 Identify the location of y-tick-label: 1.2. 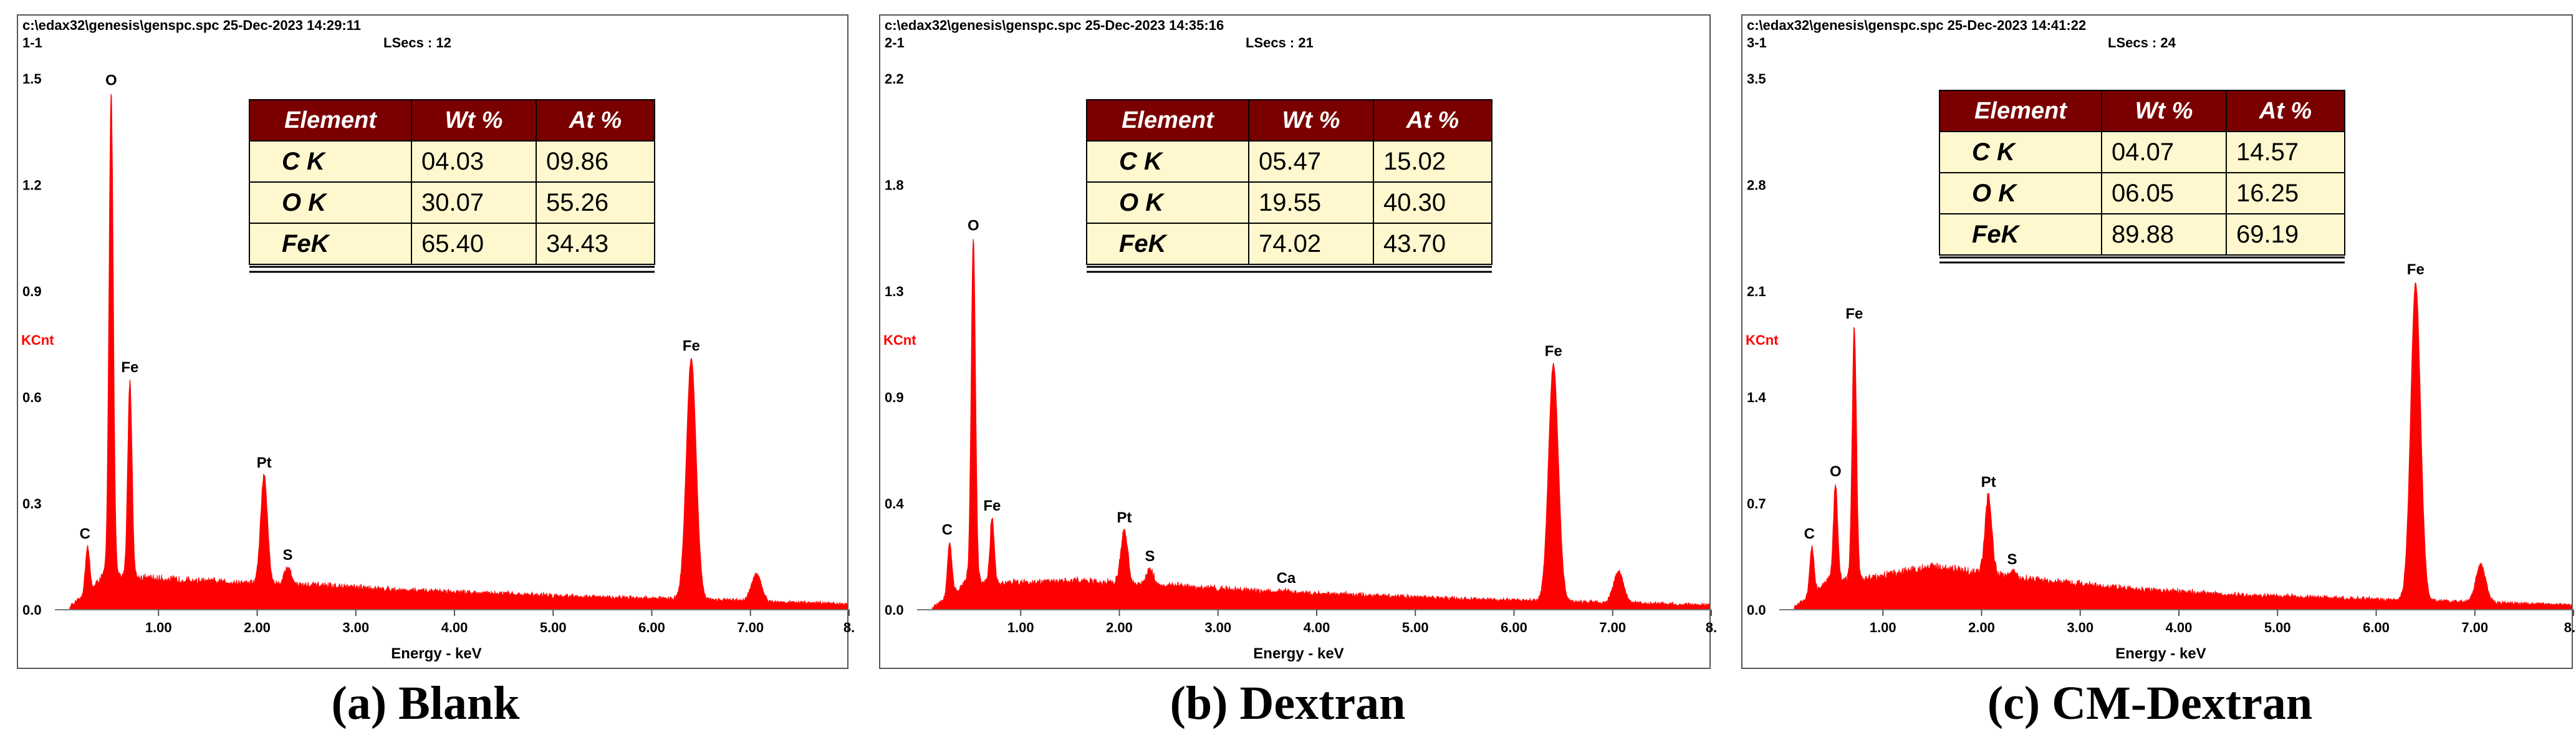
(32, 185).